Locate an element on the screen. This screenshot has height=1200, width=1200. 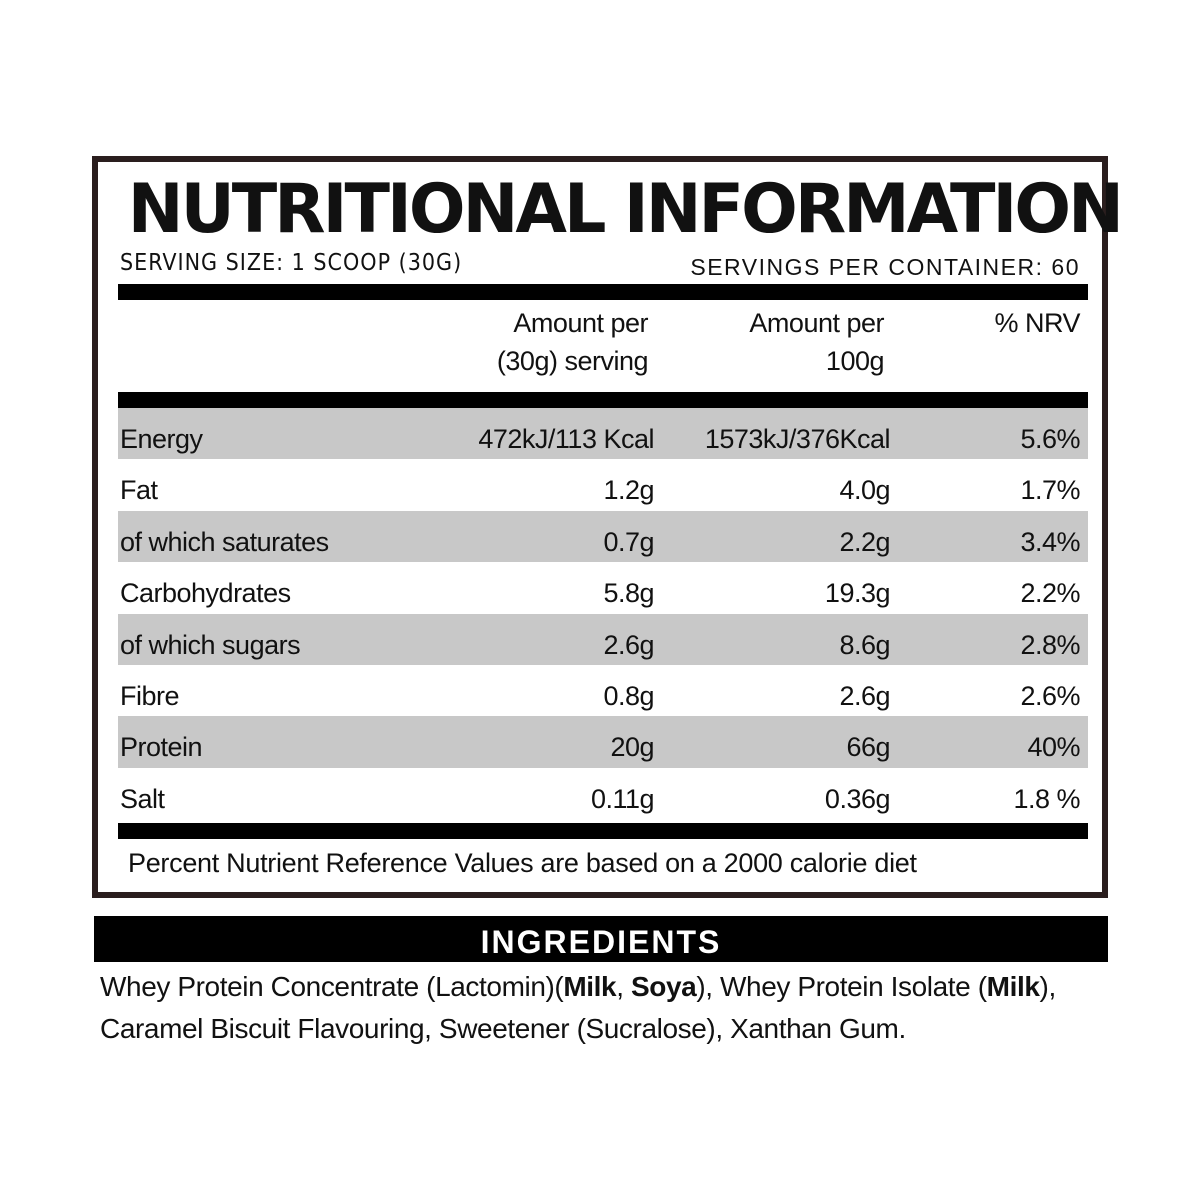
table-row: Fibre 0.8g 2.6g 2.6% is located at coordinates (603, 690).